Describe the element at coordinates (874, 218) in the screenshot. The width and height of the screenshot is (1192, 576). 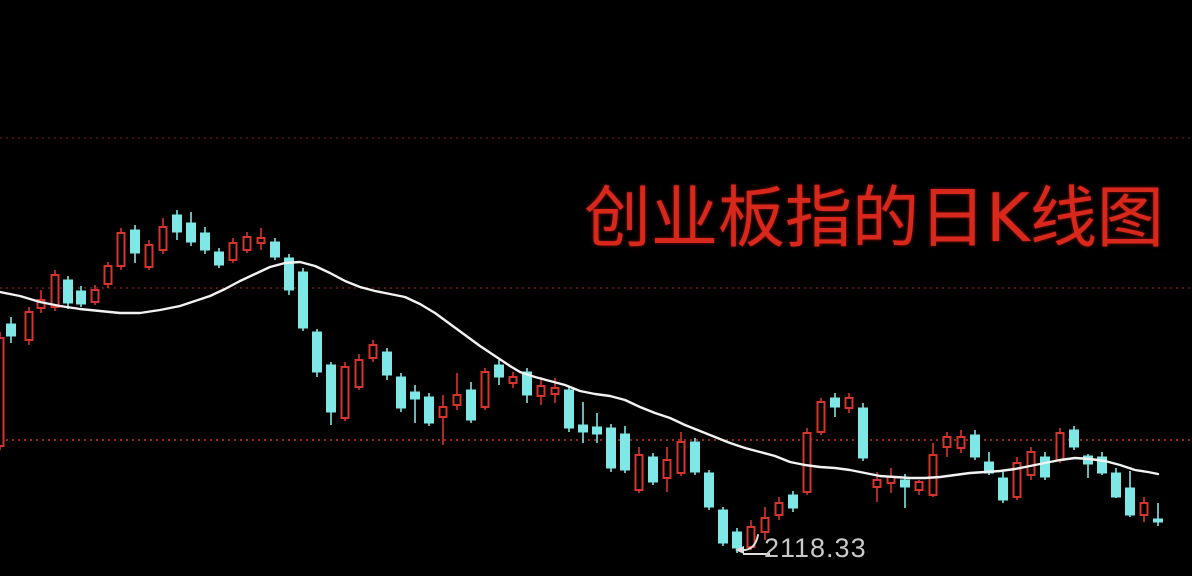
I see `chart-title: 创业板指的日K线图` at that location.